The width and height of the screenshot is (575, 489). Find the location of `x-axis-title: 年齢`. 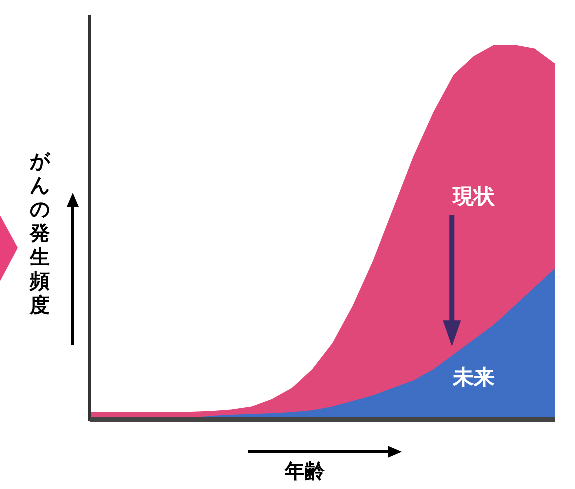

x-axis-title: 年齢 is located at coordinates (305, 471).